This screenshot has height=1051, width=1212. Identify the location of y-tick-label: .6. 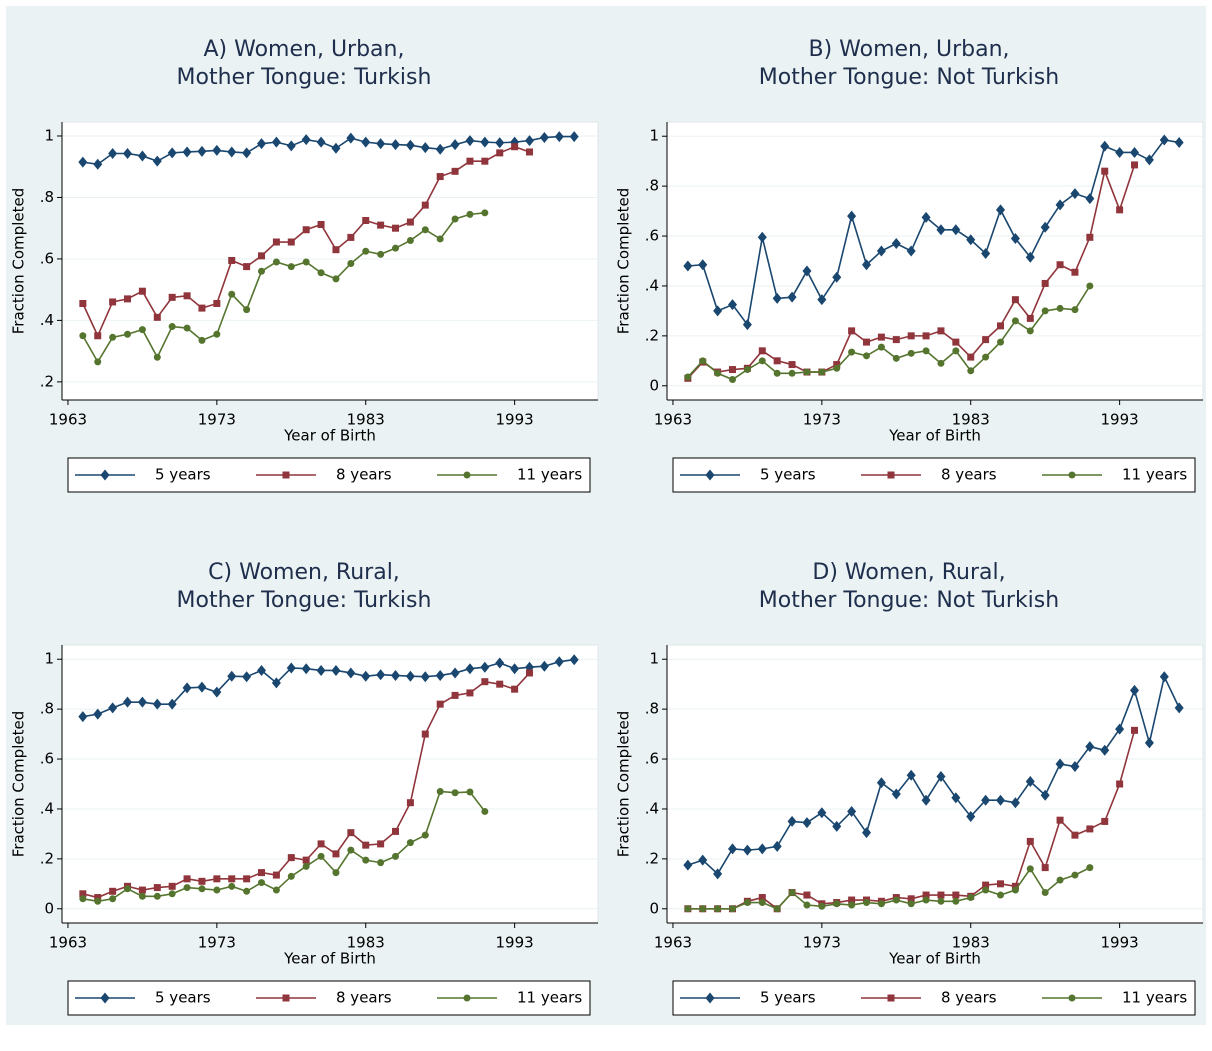
(47, 258).